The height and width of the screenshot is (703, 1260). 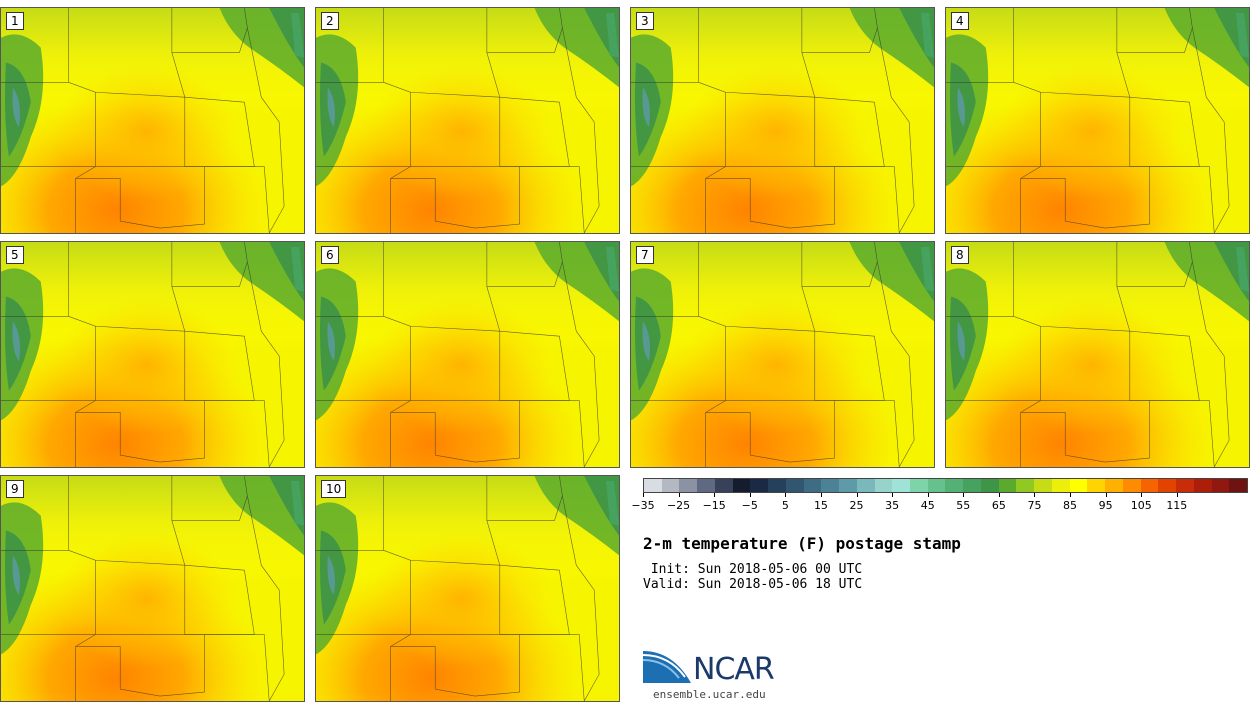 I want to click on ensemble-member-map: 8, so click(x=1097, y=354).